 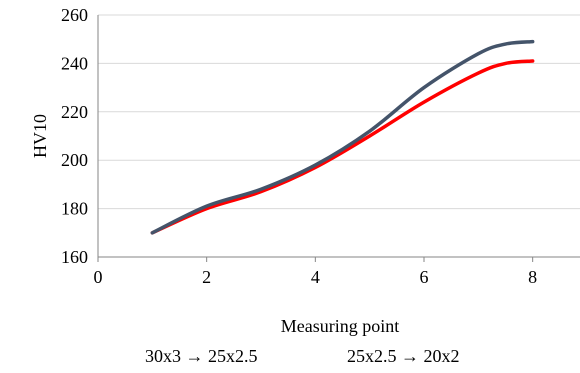 What do you see at coordinates (424, 277) in the screenshot?
I see `x-tick-label: 6` at bounding box center [424, 277].